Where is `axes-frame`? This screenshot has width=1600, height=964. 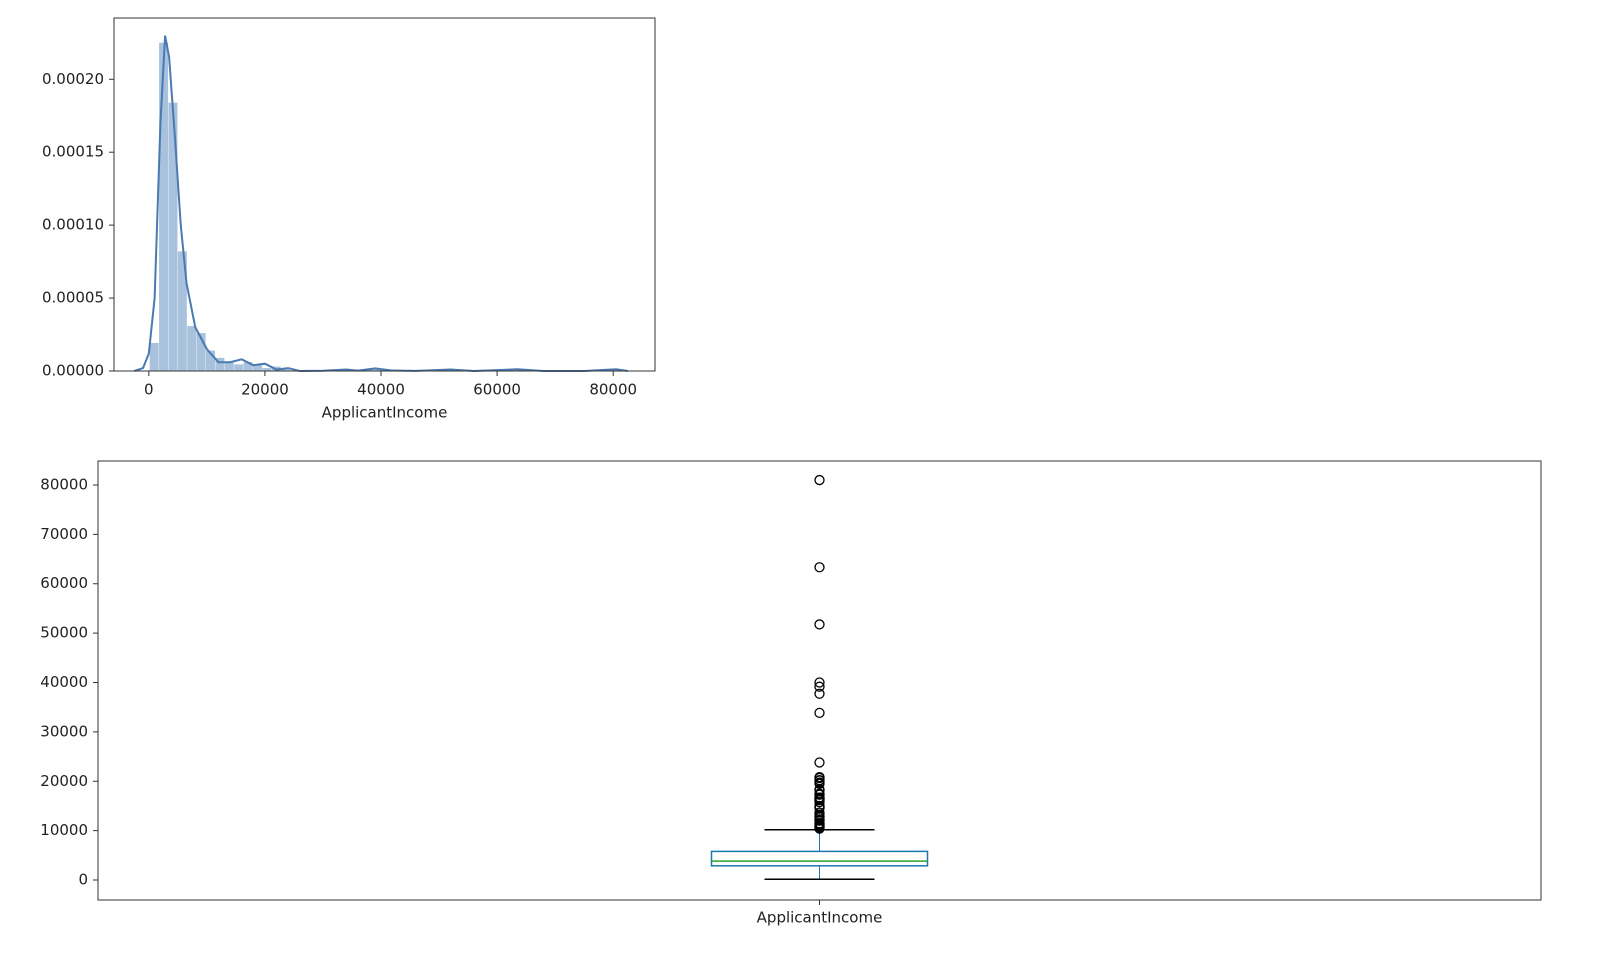
axes-frame is located at coordinates (384, 194).